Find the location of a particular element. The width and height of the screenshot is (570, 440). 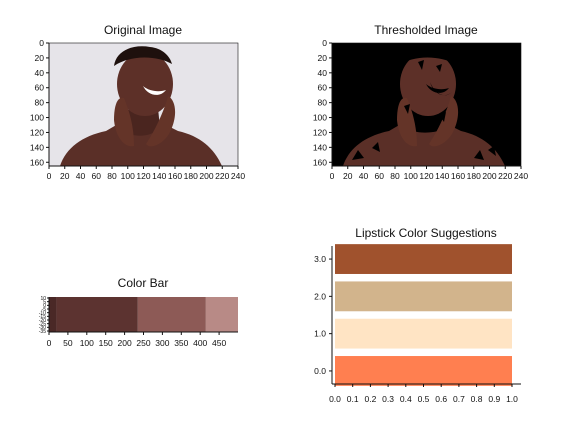

y-tick-label: -25 is located at coordinates (42, 324).